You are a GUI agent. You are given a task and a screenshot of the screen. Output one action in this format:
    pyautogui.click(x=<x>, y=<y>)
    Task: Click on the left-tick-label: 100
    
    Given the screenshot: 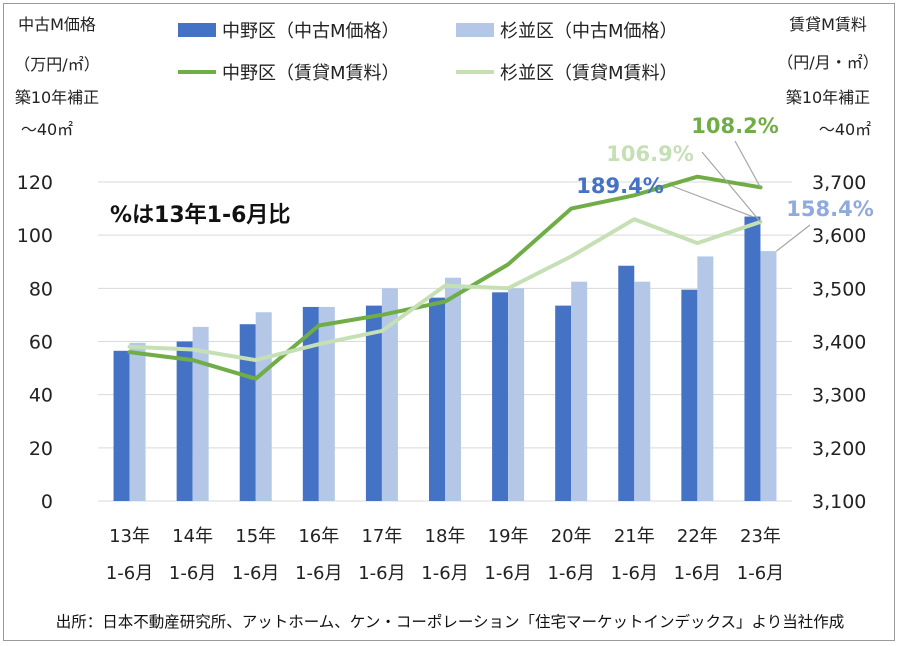 What is the action you would take?
    pyautogui.click(x=35, y=236)
    